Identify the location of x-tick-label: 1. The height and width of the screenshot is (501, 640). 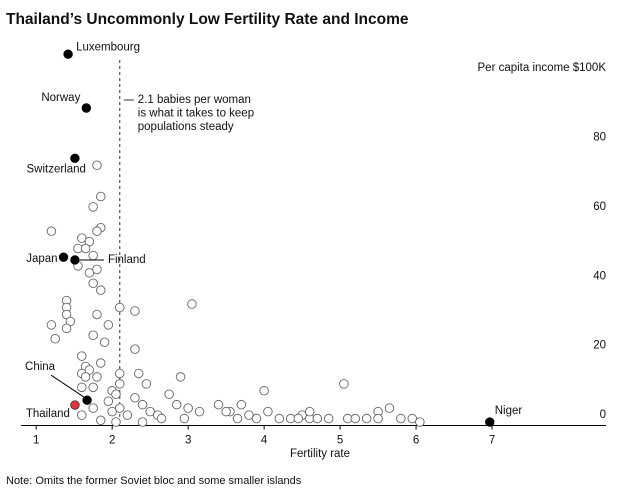
(36, 441).